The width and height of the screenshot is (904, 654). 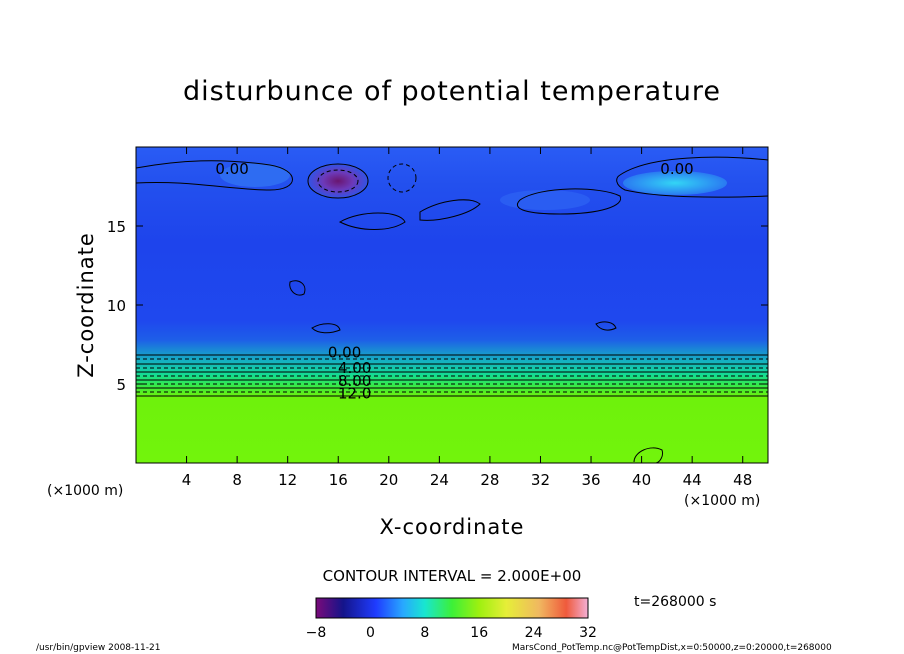 I want to click on cool-anomaly-right, so click(x=675, y=183).